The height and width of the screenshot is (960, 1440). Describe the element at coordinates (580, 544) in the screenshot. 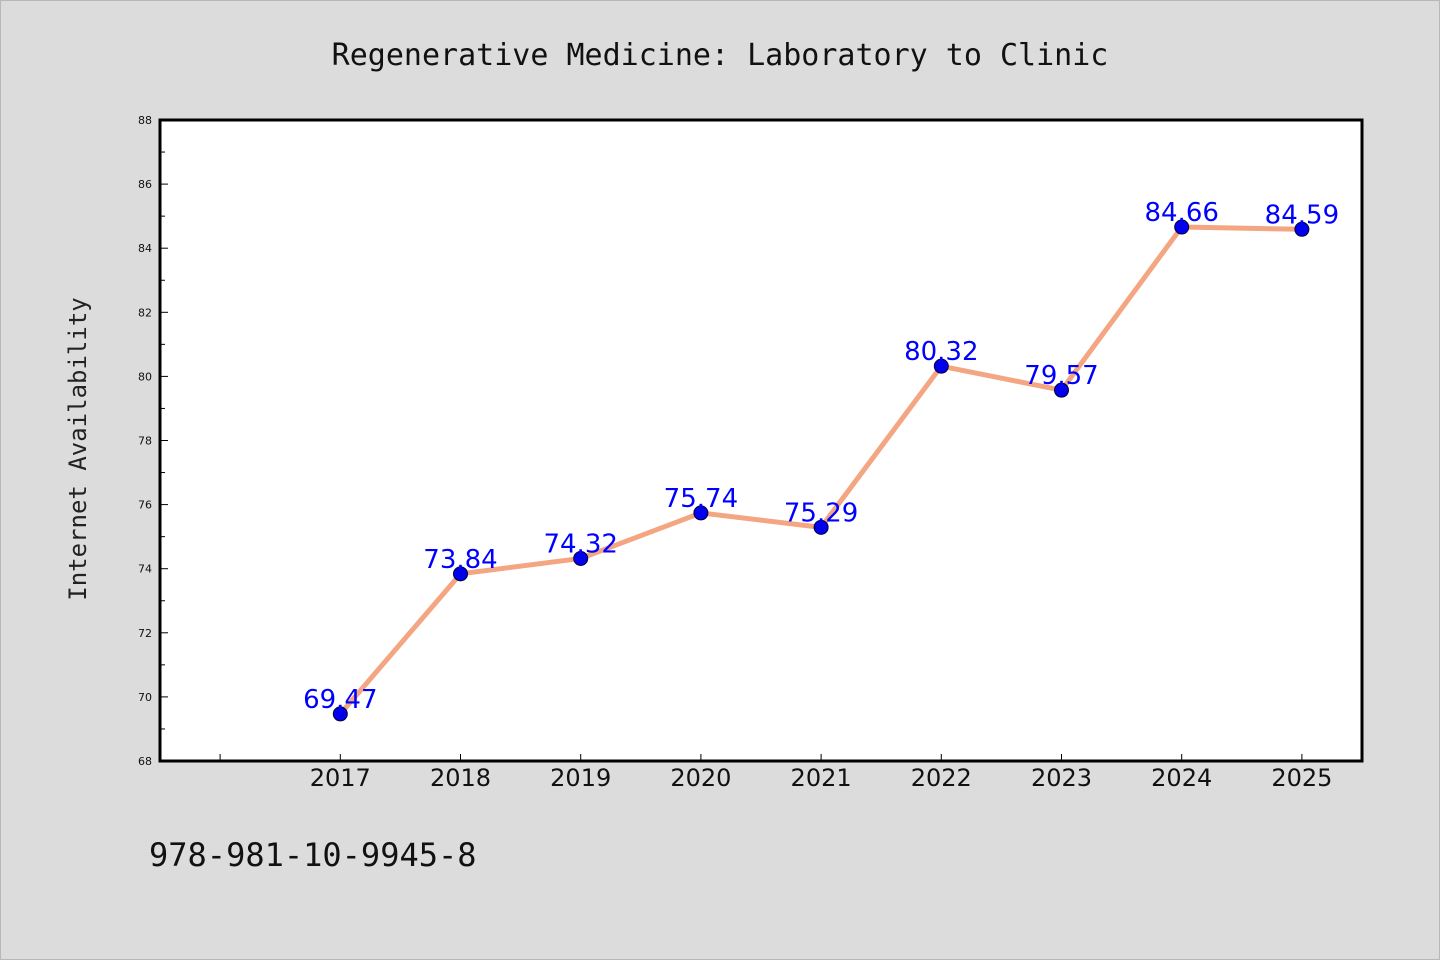

I see `data-label: 74.32` at that location.